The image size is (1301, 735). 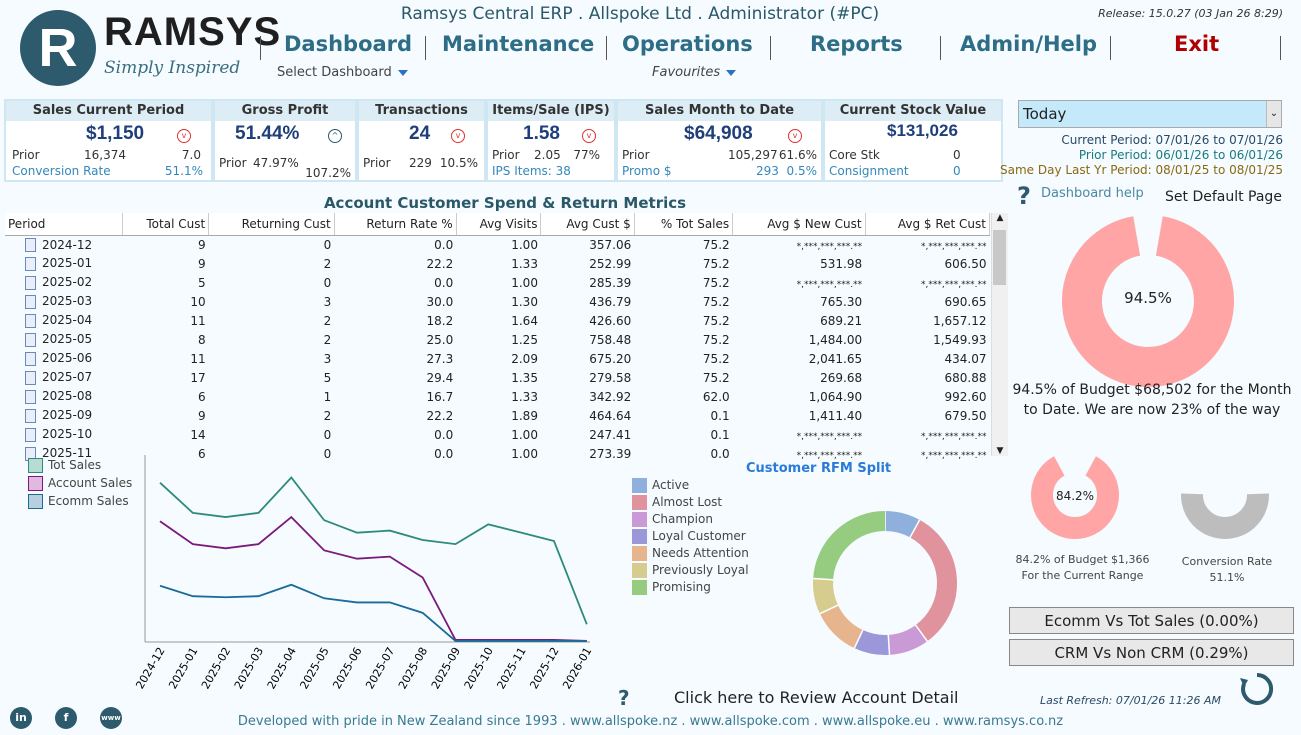 I want to click on cell-text: 679.50, so click(x=965, y=415).